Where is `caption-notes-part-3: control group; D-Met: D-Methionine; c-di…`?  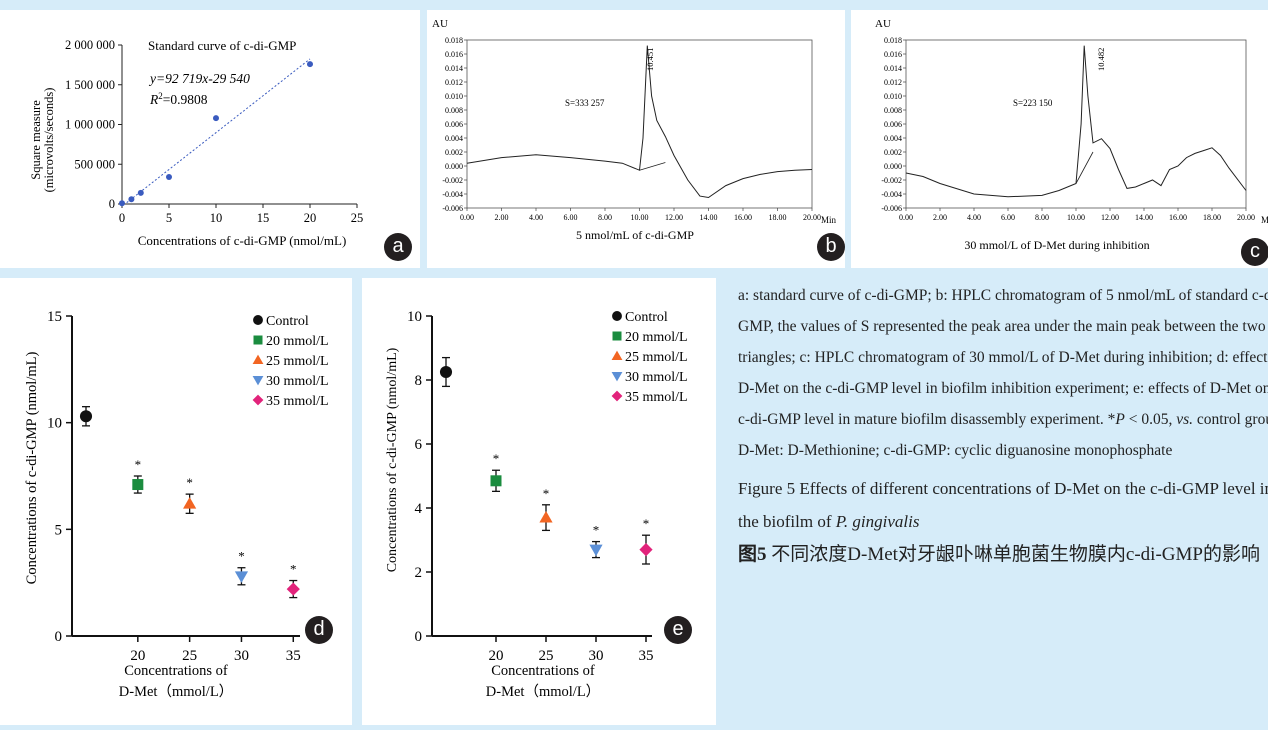 caption-notes-part-3: control group; D-Met: D-Methionine; c-di… is located at coordinates (1003, 435).